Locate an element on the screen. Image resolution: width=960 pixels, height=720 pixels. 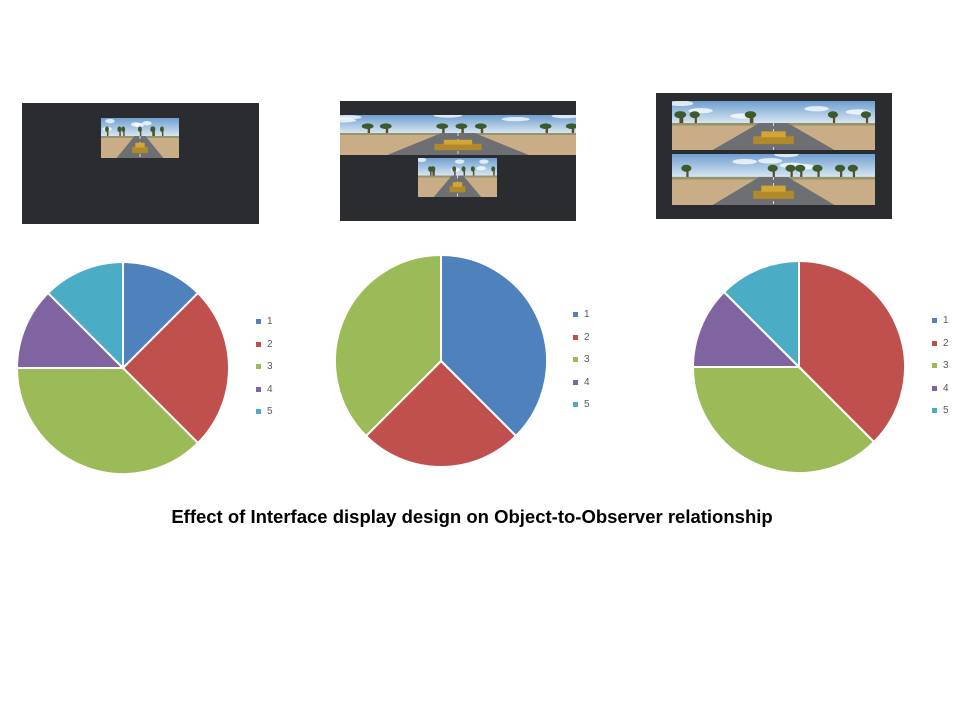
pie-chart-1-legend: 1 2 3 4 5 is located at coordinates (276, 371).